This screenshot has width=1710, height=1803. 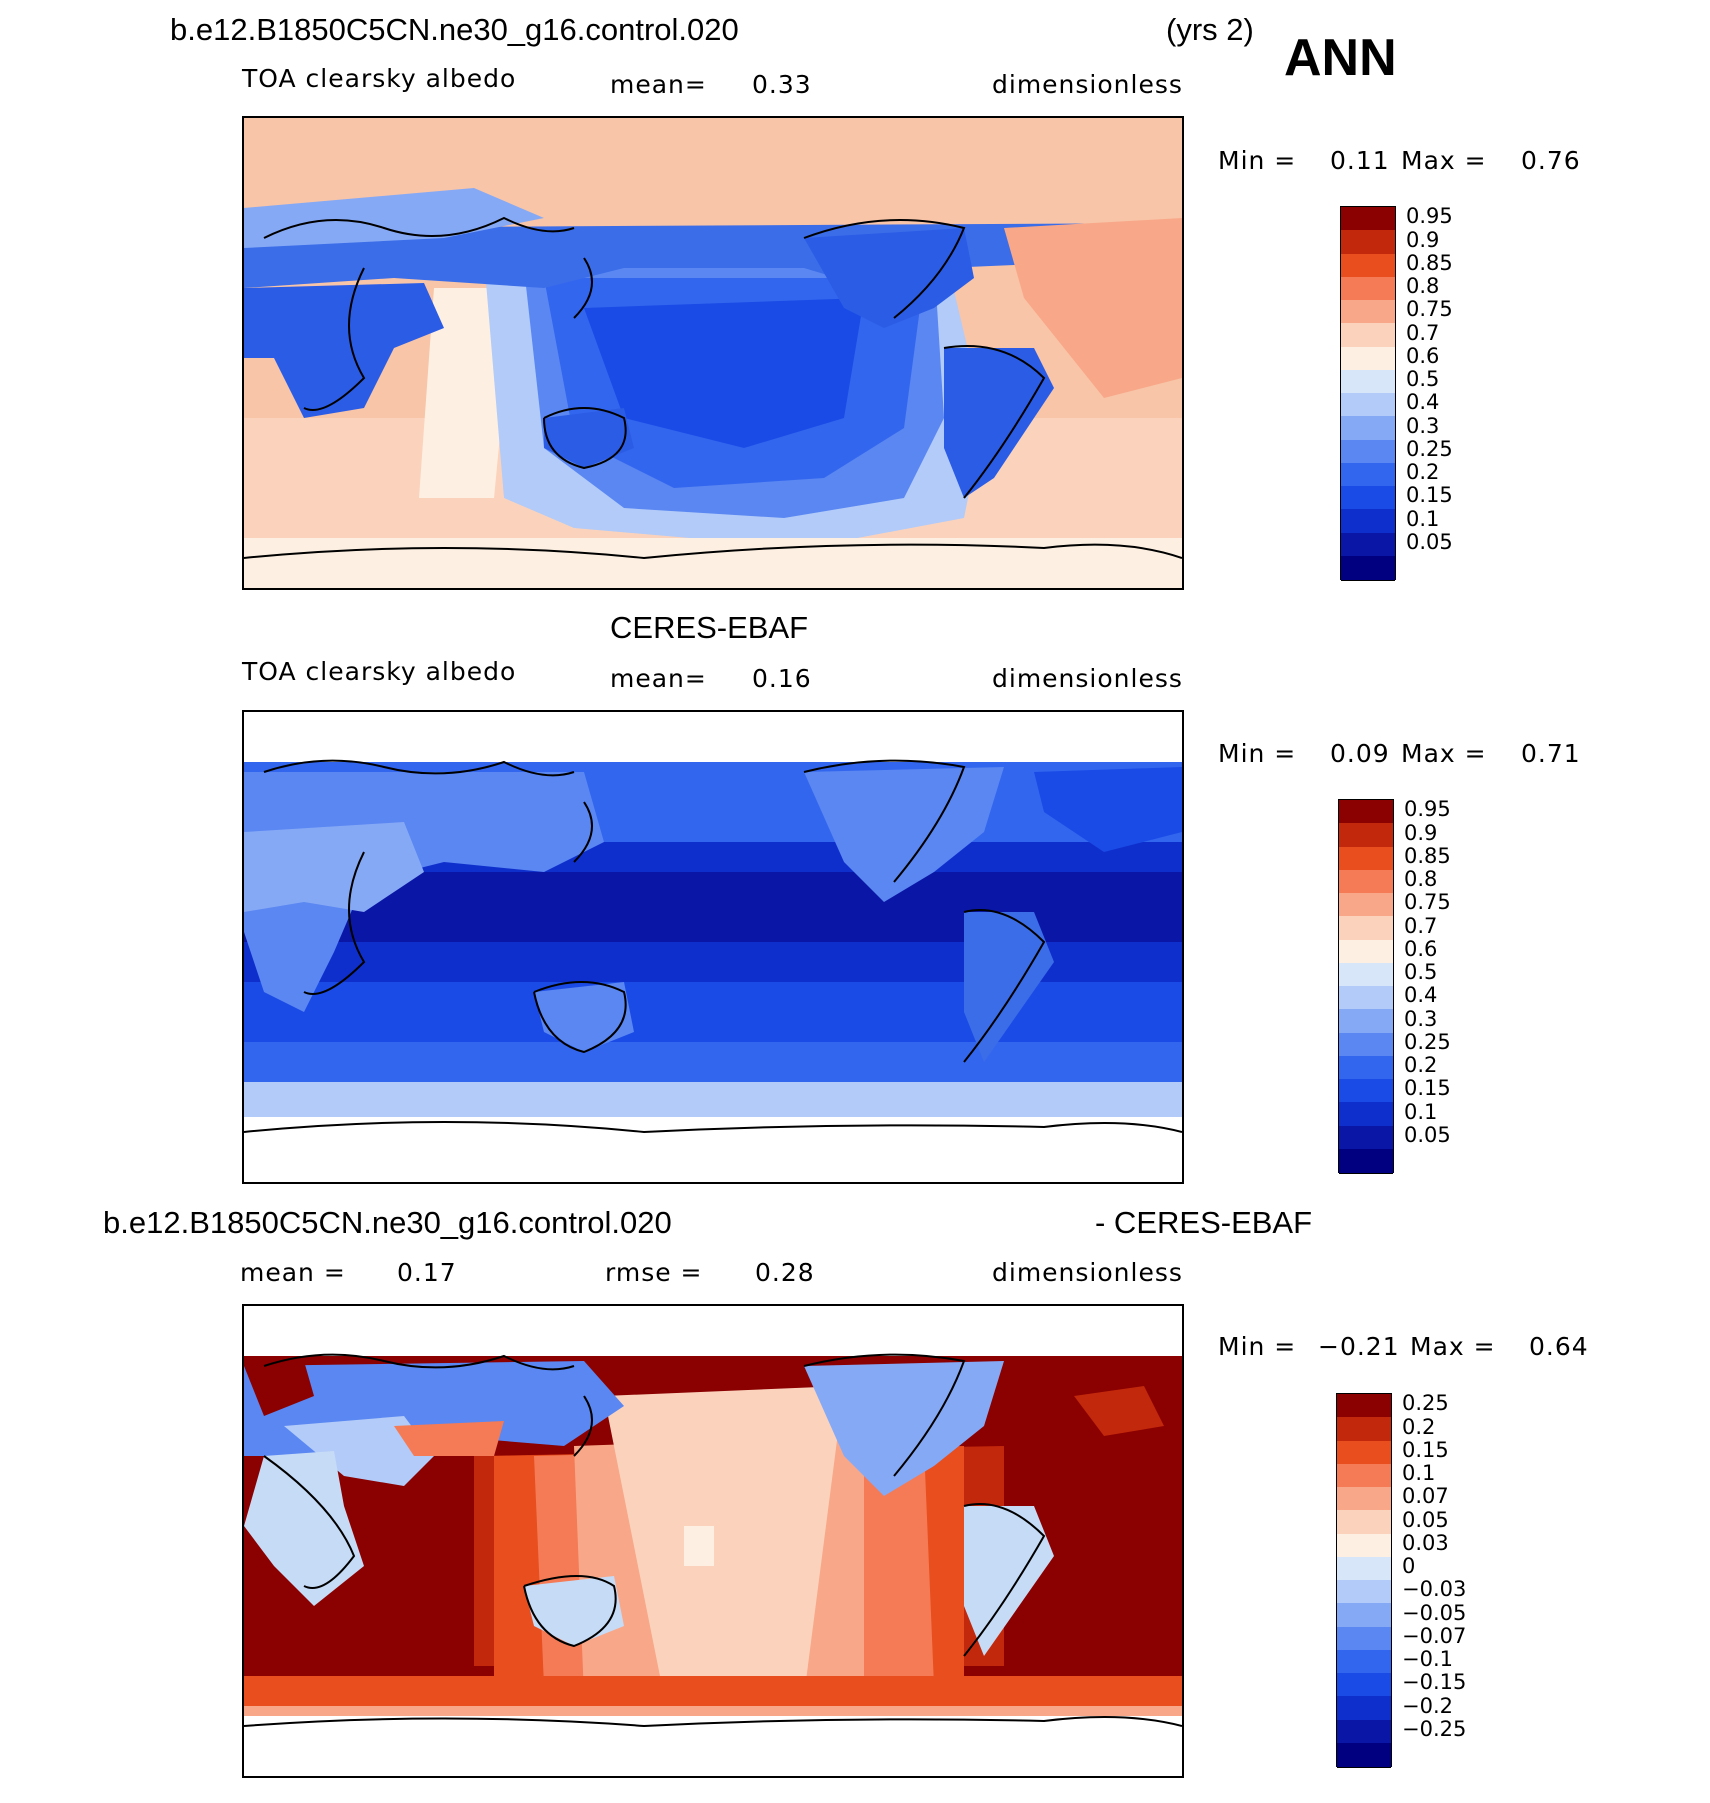 What do you see at coordinates (713, 353) in the screenshot?
I see `panel1-map` at bounding box center [713, 353].